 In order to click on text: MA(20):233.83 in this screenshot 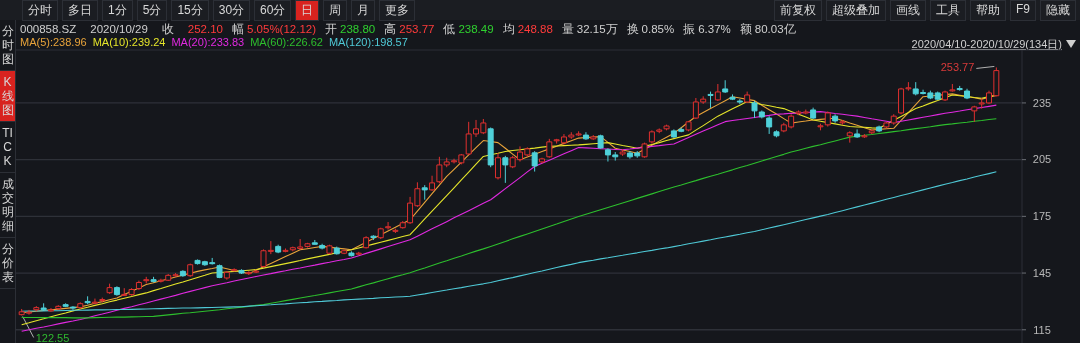, I will do `click(208, 43)`.